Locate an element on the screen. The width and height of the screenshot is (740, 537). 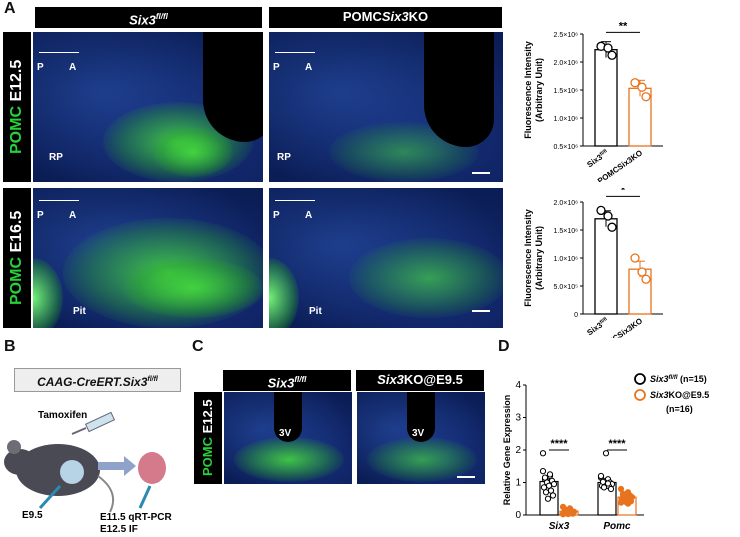
embryo-icon is located at coordinates (152, 468).